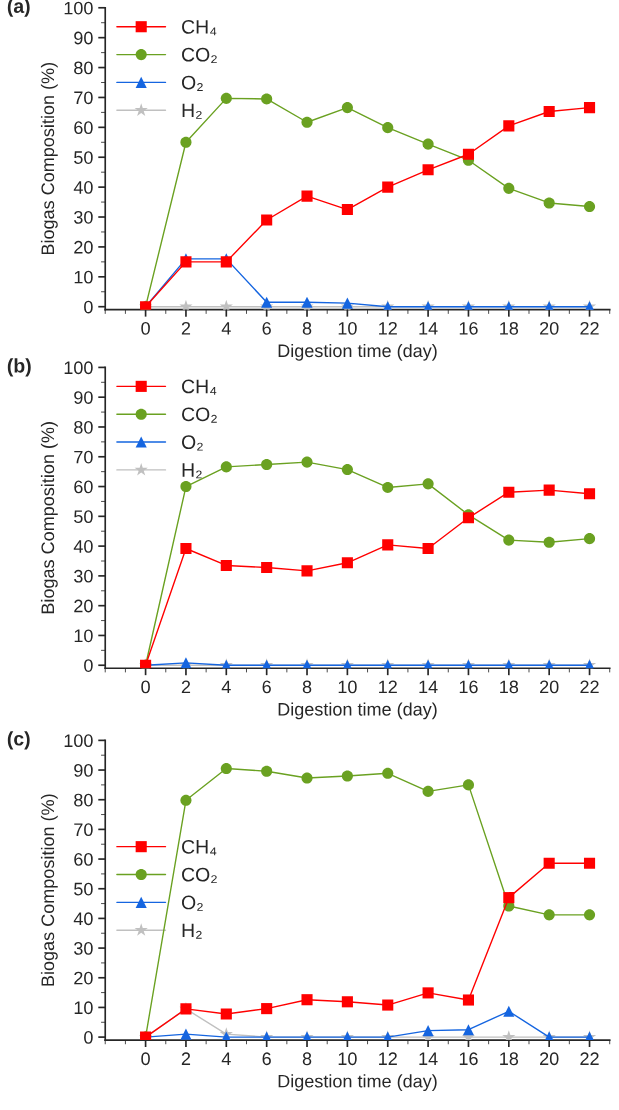  I want to click on chart-title: (b), so click(19, 367).